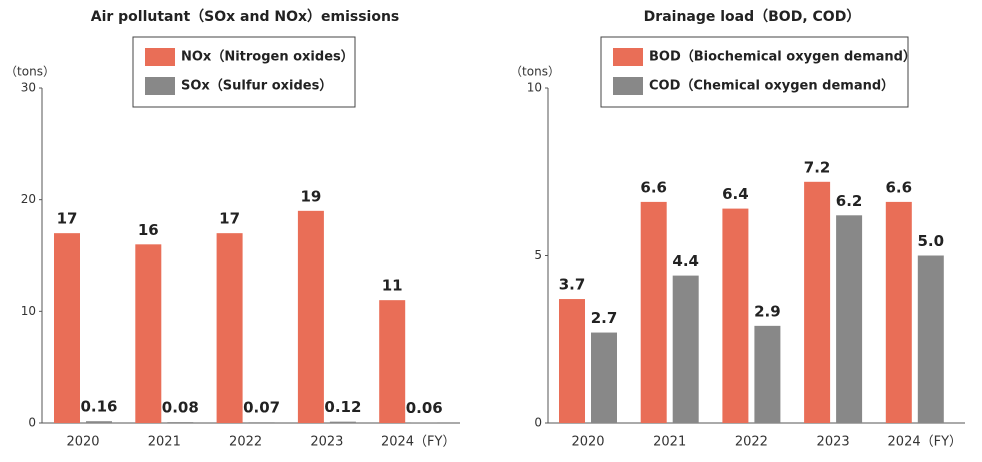 This screenshot has width=982, height=462. Describe the element at coordinates (256, 86) in the screenshot. I see `legend-label: SOx（Sulfur oxides）` at that location.